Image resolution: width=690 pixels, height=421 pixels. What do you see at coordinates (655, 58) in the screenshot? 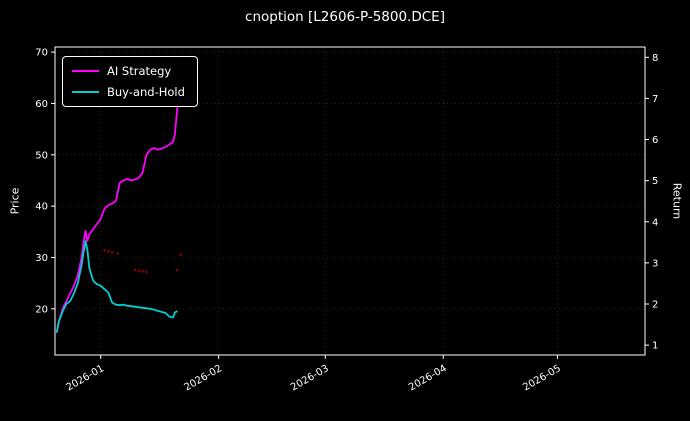
I see `y-tick-label-right: 8` at bounding box center [655, 58].